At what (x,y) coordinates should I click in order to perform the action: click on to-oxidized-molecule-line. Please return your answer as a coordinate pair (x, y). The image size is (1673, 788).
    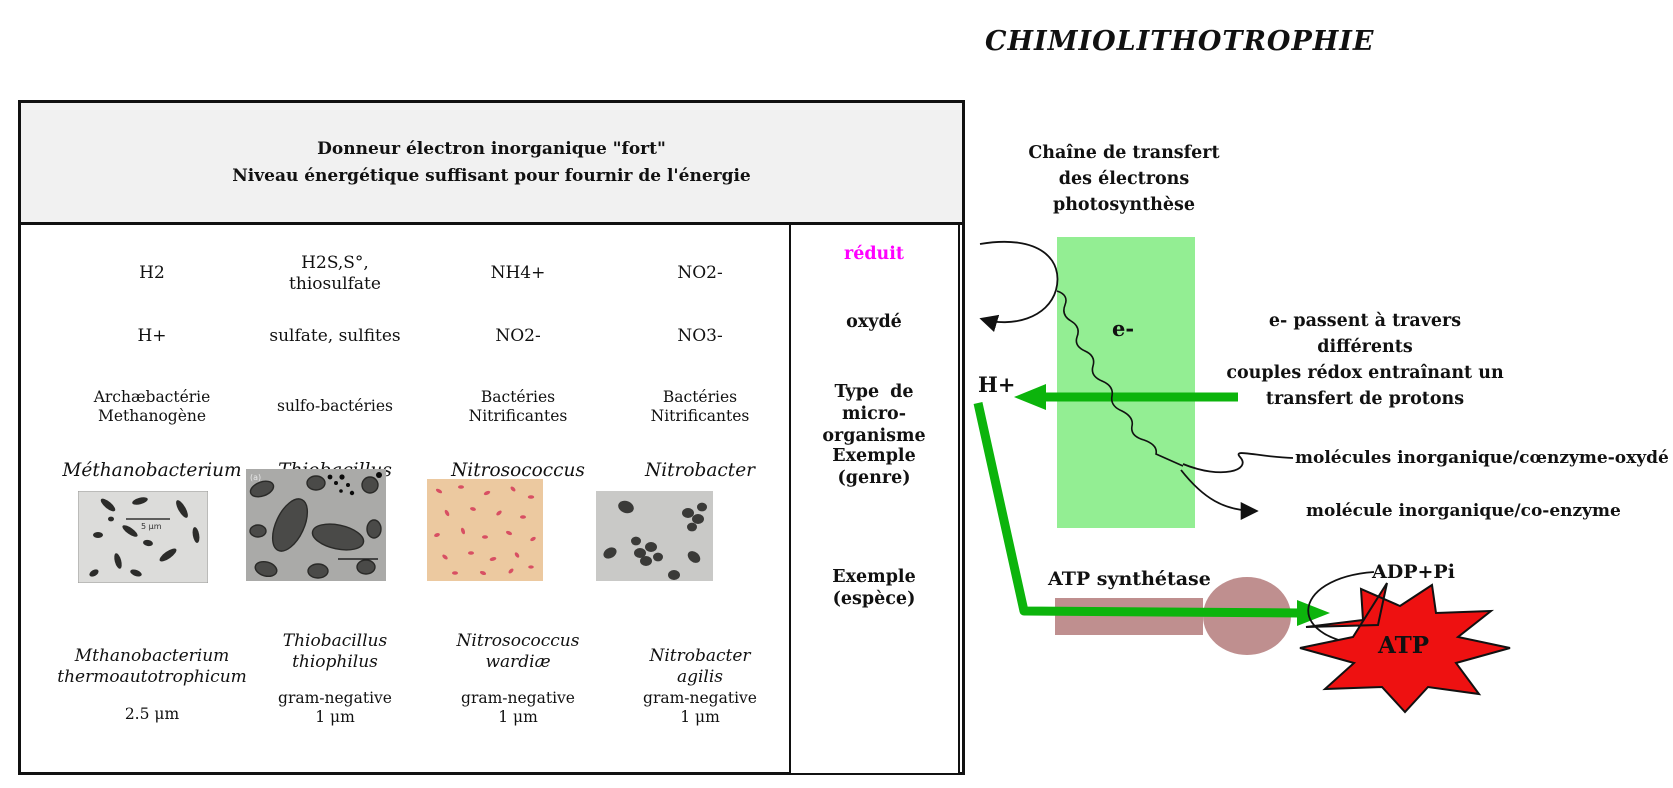
    Looking at the image, I should click on (1238, 463).